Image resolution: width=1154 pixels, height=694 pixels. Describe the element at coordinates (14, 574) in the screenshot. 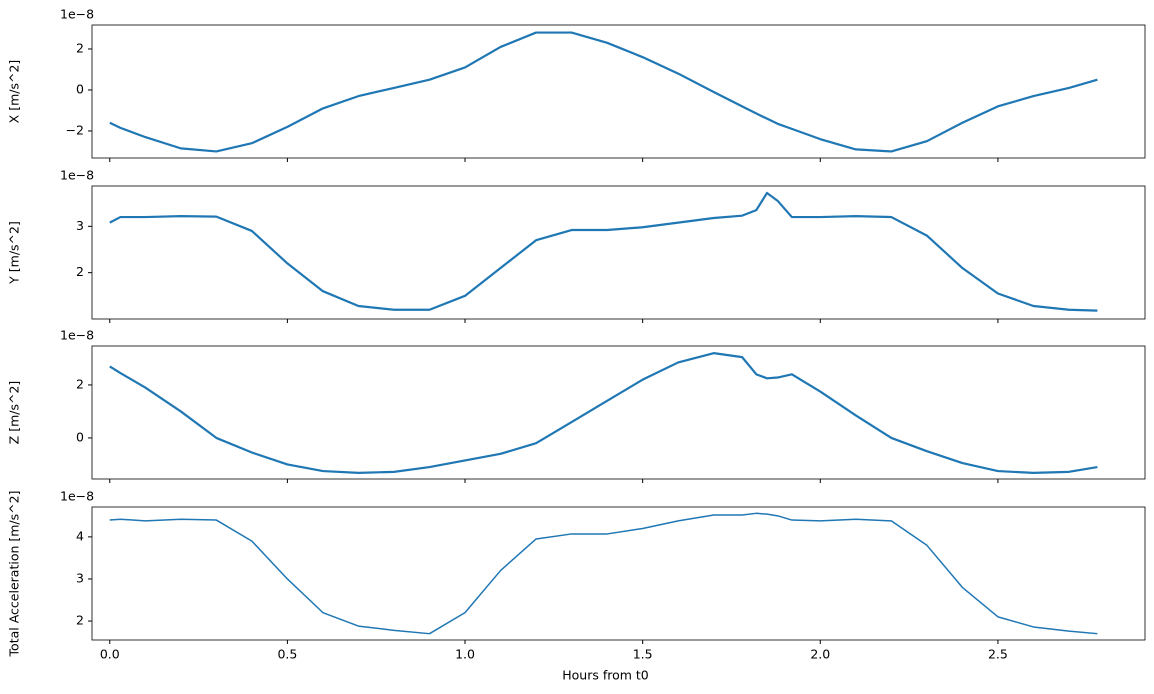

I see `y-axis-label: Total Acceleration [m/s^2]` at that location.